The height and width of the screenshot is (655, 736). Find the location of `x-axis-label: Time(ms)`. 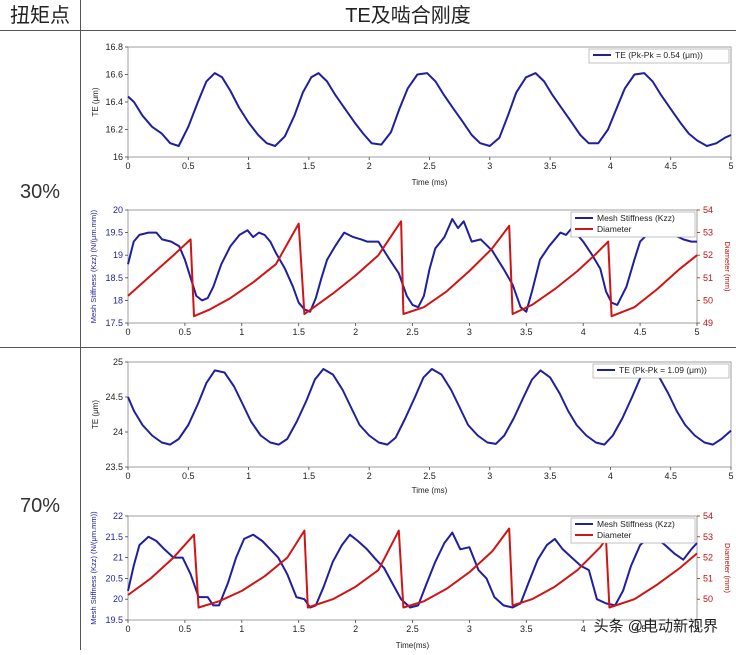

x-axis-label: Time(ms) is located at coordinates (413, 645).